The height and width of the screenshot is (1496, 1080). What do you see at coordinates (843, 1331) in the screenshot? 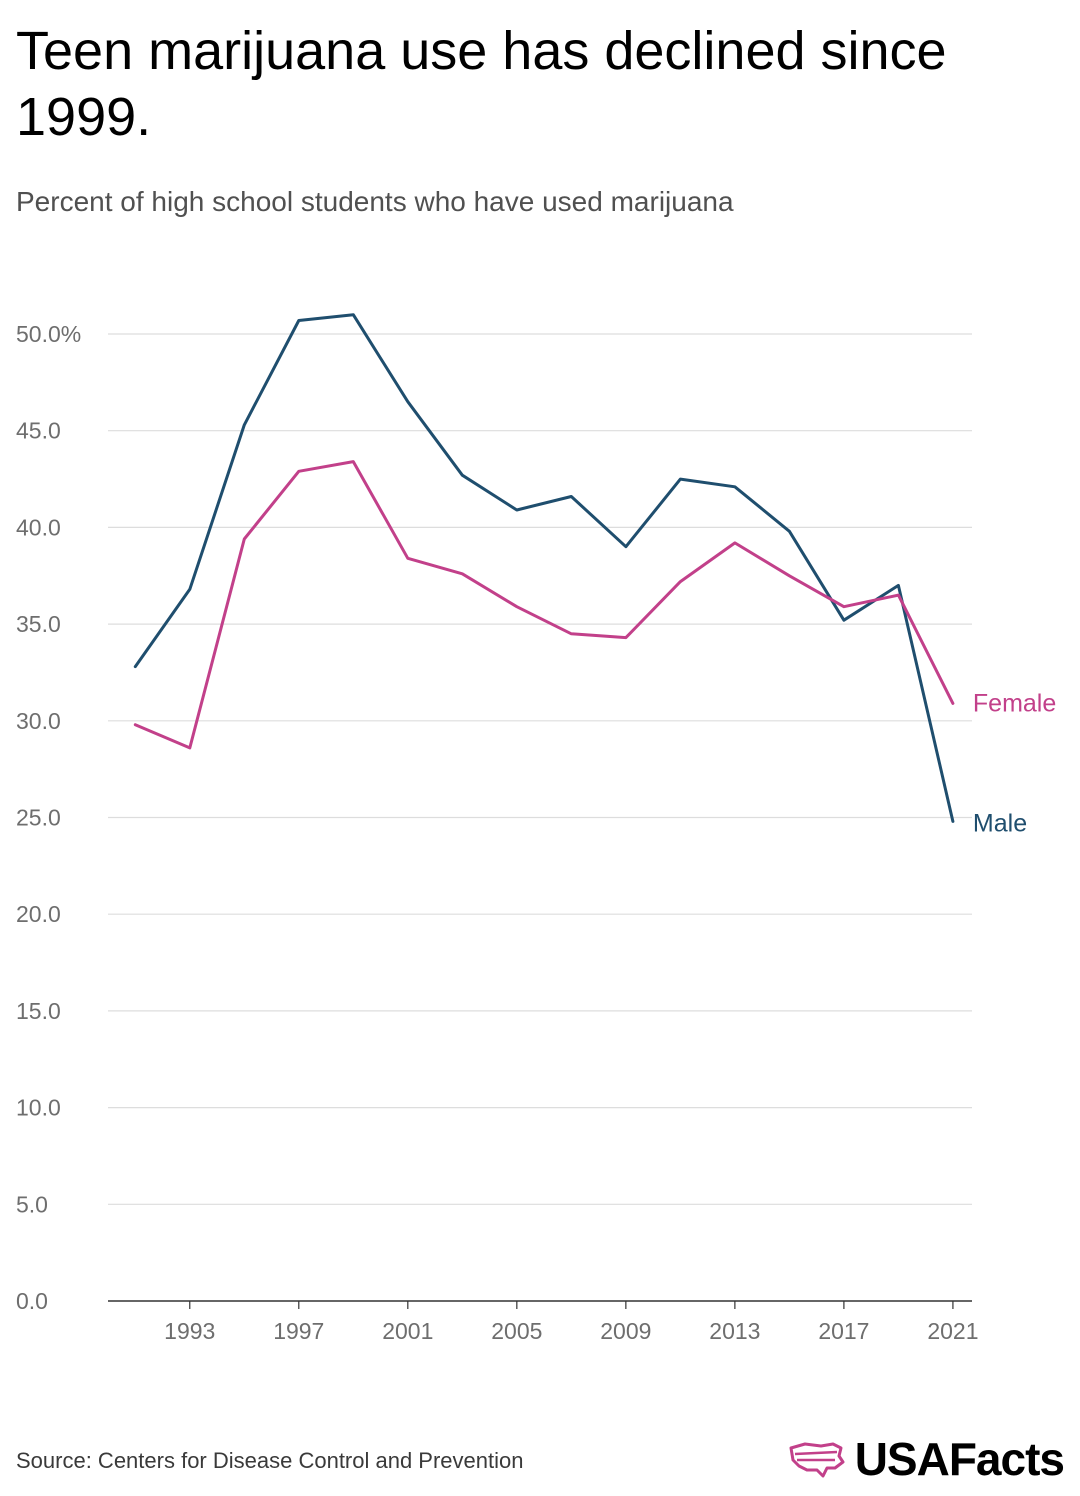
I see `x-tick-label: 2017` at bounding box center [843, 1331].